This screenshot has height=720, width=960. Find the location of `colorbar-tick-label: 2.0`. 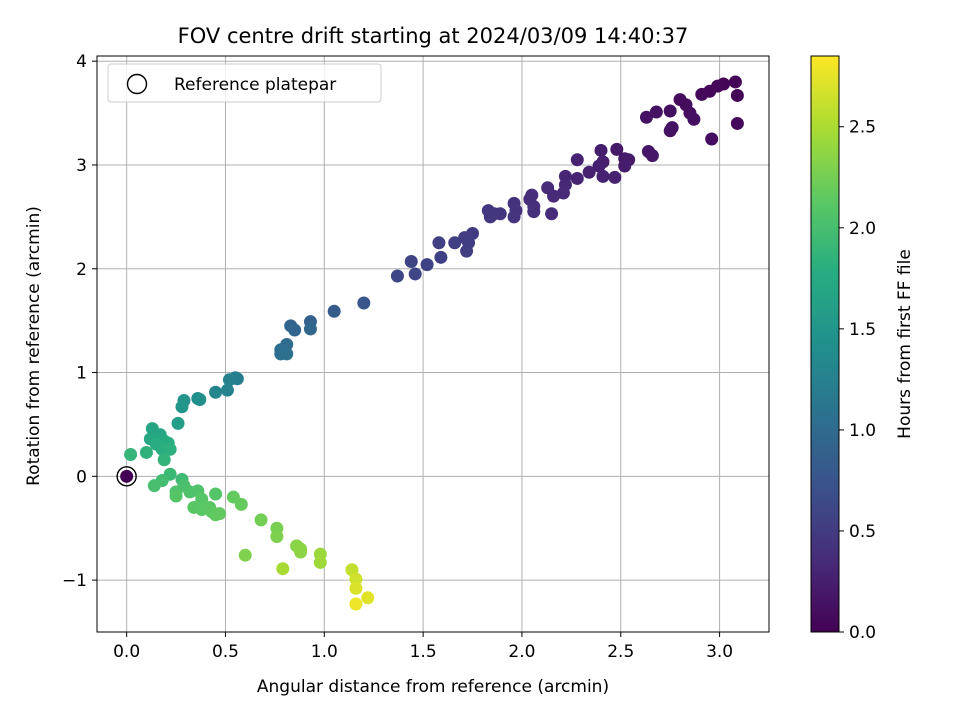

colorbar-tick-label: 2.0 is located at coordinates (862, 229).